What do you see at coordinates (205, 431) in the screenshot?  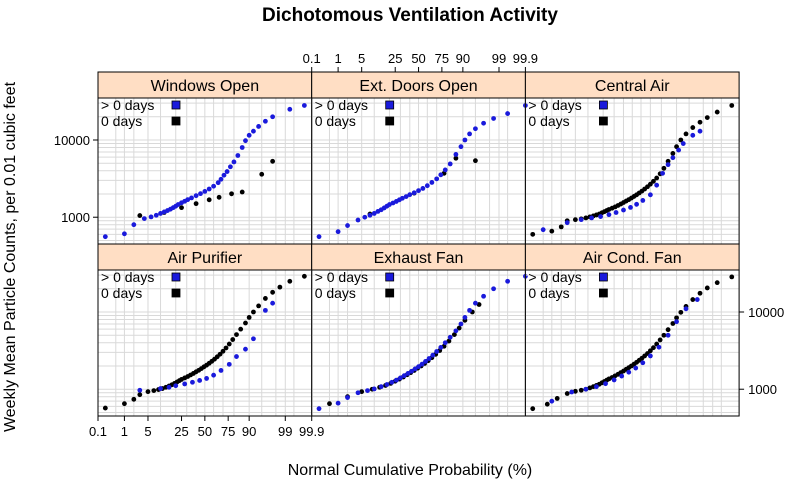 I see `x-tick-label-bottom: 50` at bounding box center [205, 431].